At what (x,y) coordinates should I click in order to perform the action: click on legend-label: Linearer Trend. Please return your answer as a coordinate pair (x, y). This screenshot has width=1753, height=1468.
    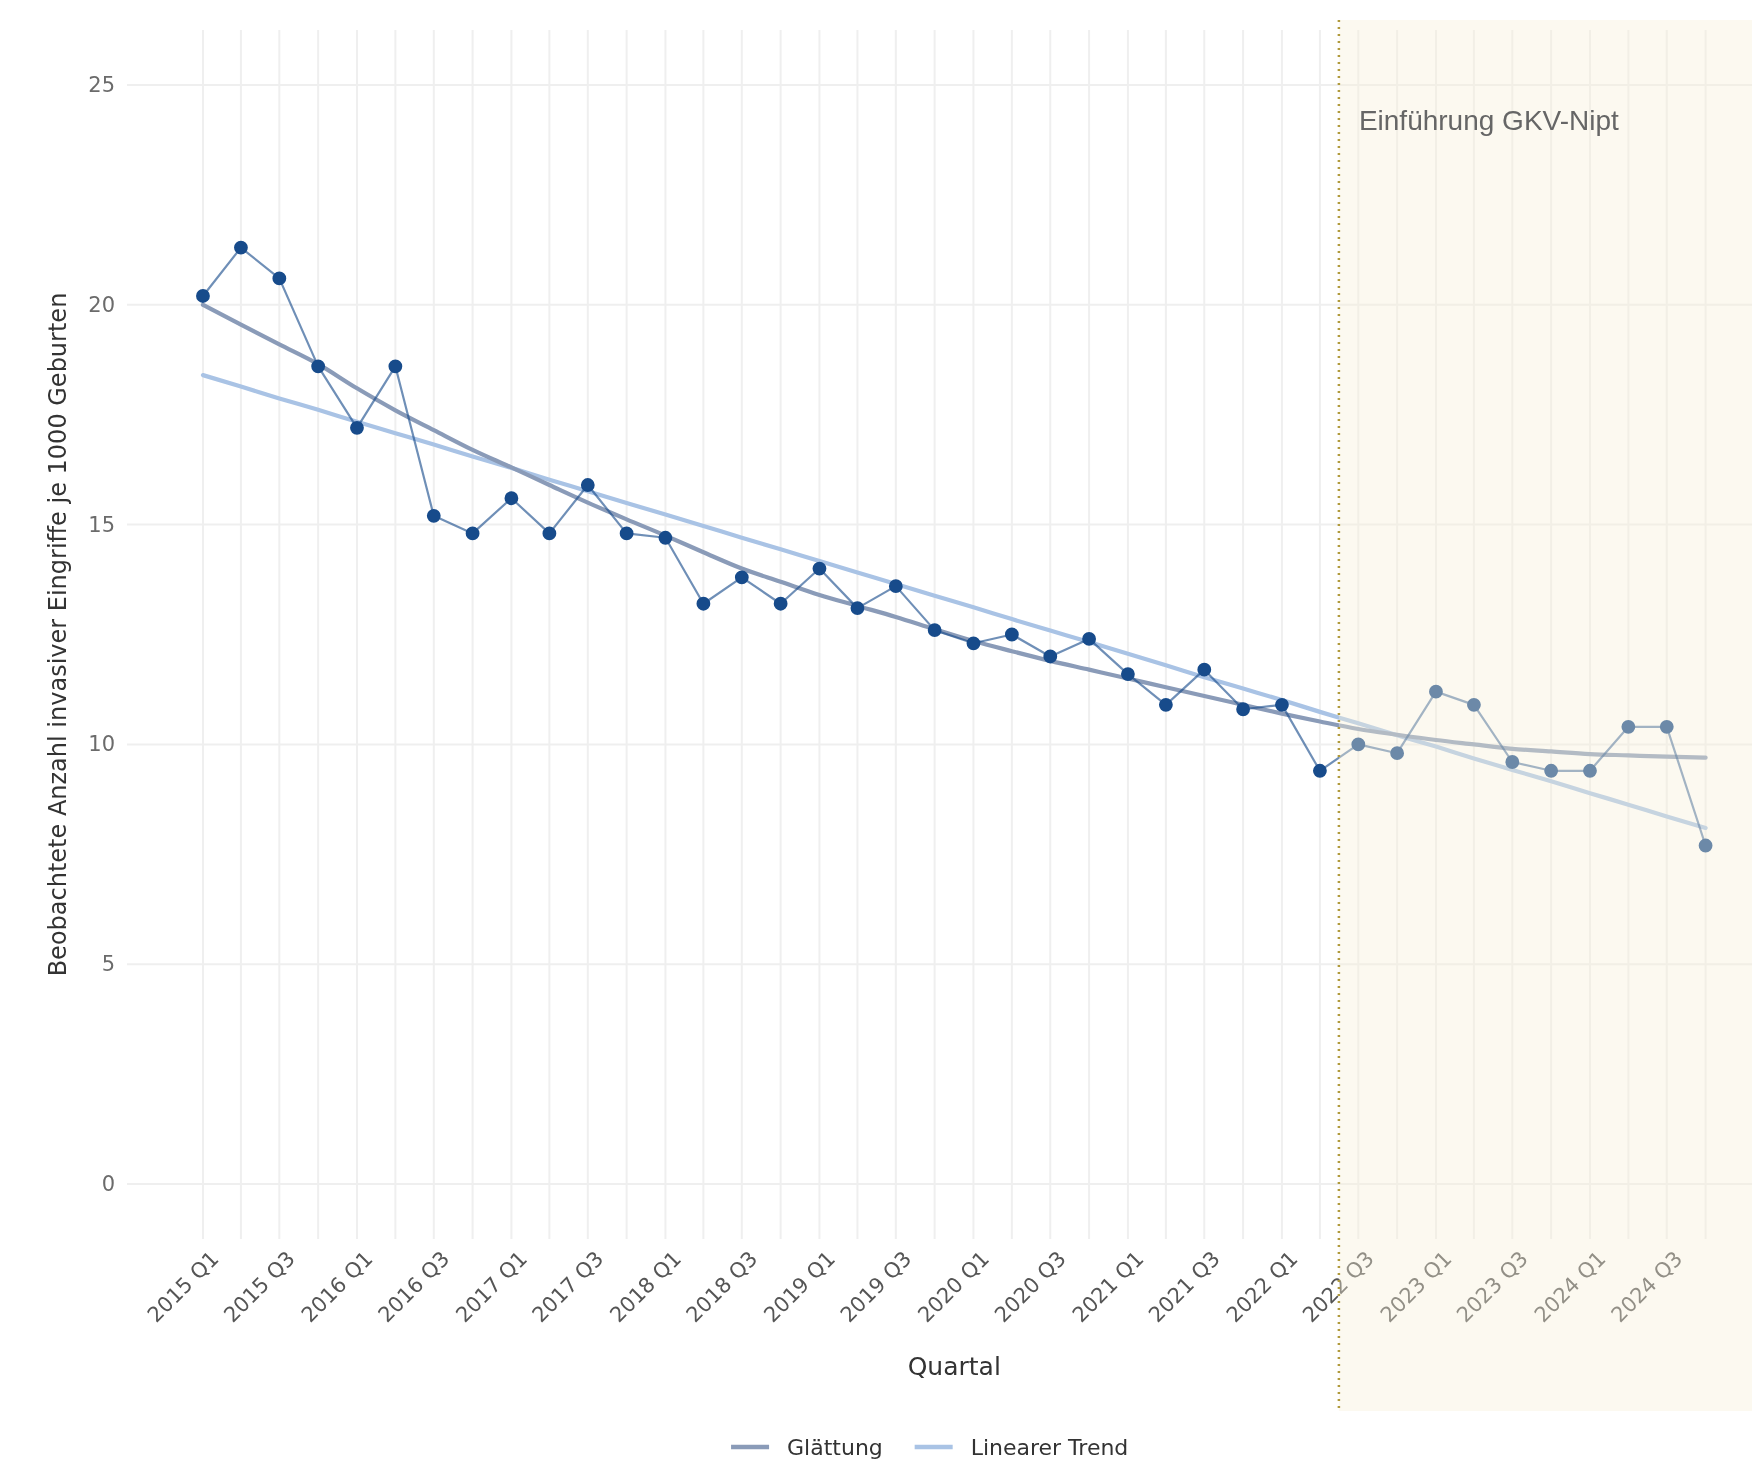
    Looking at the image, I should click on (1049, 1447).